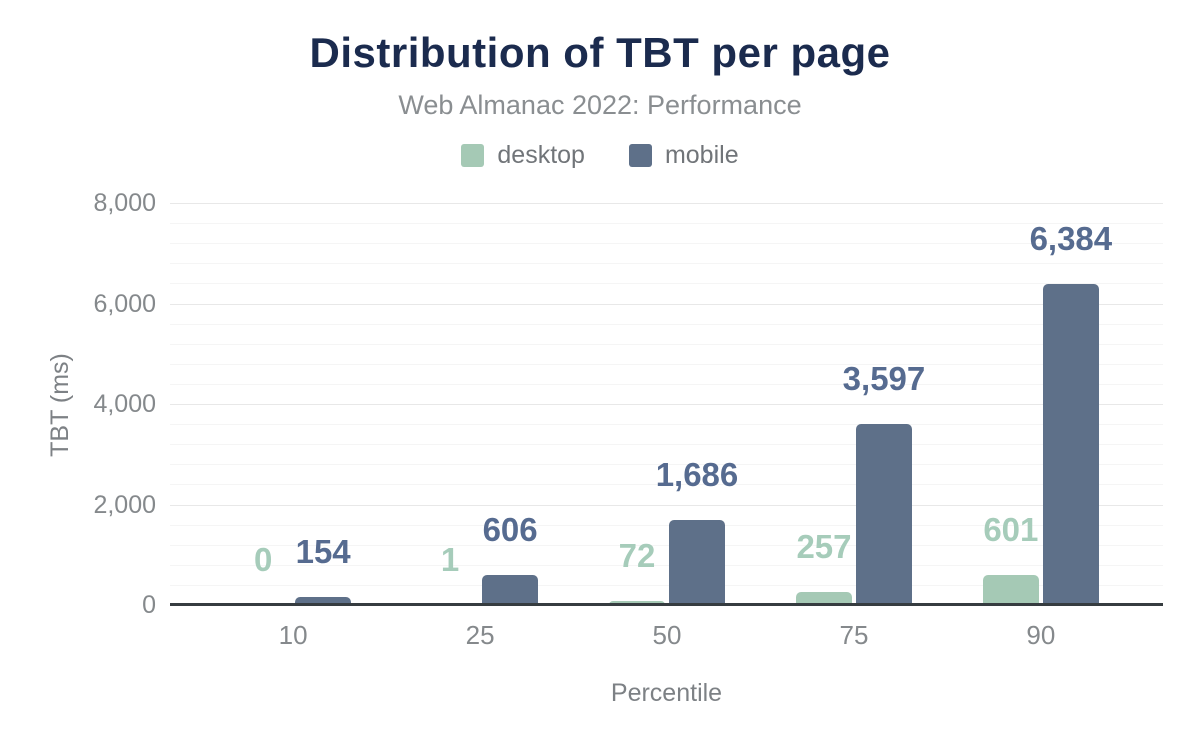 This screenshot has width=1200, height=742. I want to click on legend-swatch-desktop, so click(473, 155).